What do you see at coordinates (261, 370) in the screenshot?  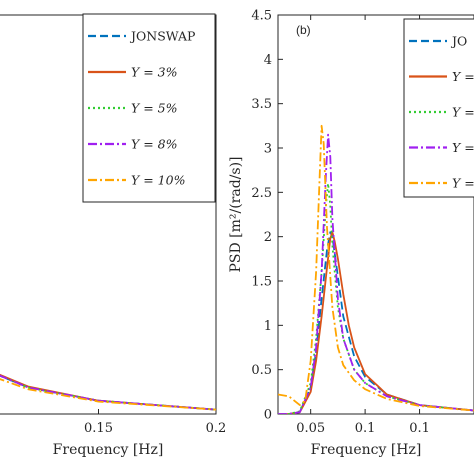 I see `y-tick-label: 0.5` at bounding box center [261, 370].